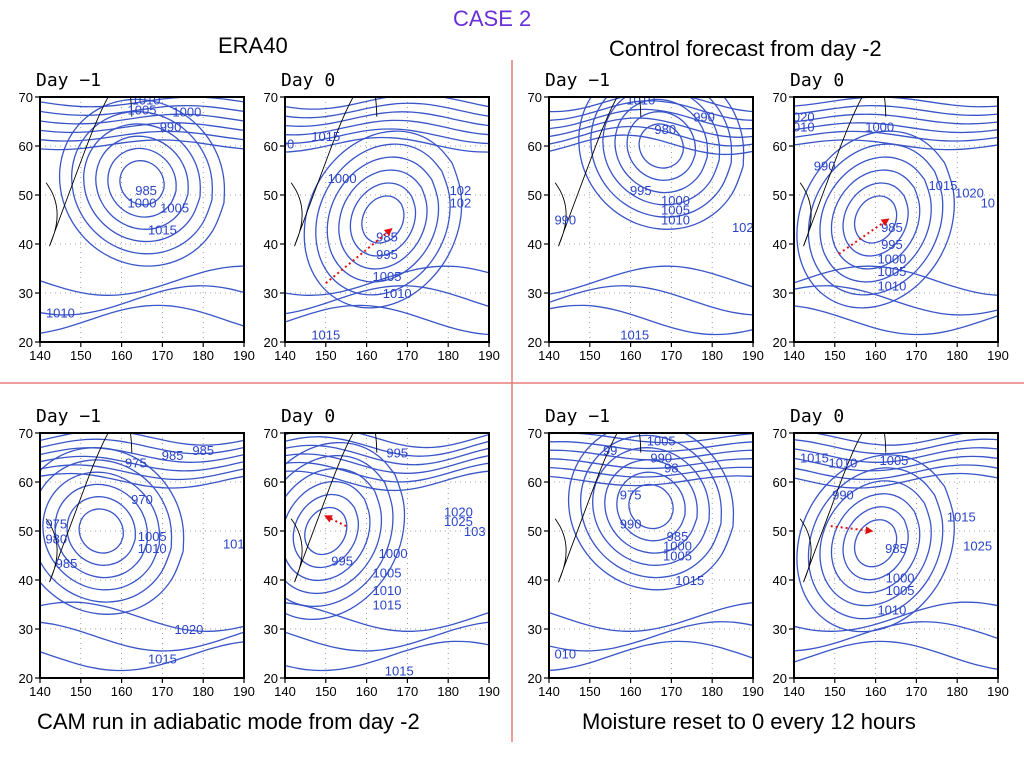 This screenshot has height=768, width=1024. What do you see at coordinates (743, 227) in the screenshot?
I see `contour-label: 102` at bounding box center [743, 227].